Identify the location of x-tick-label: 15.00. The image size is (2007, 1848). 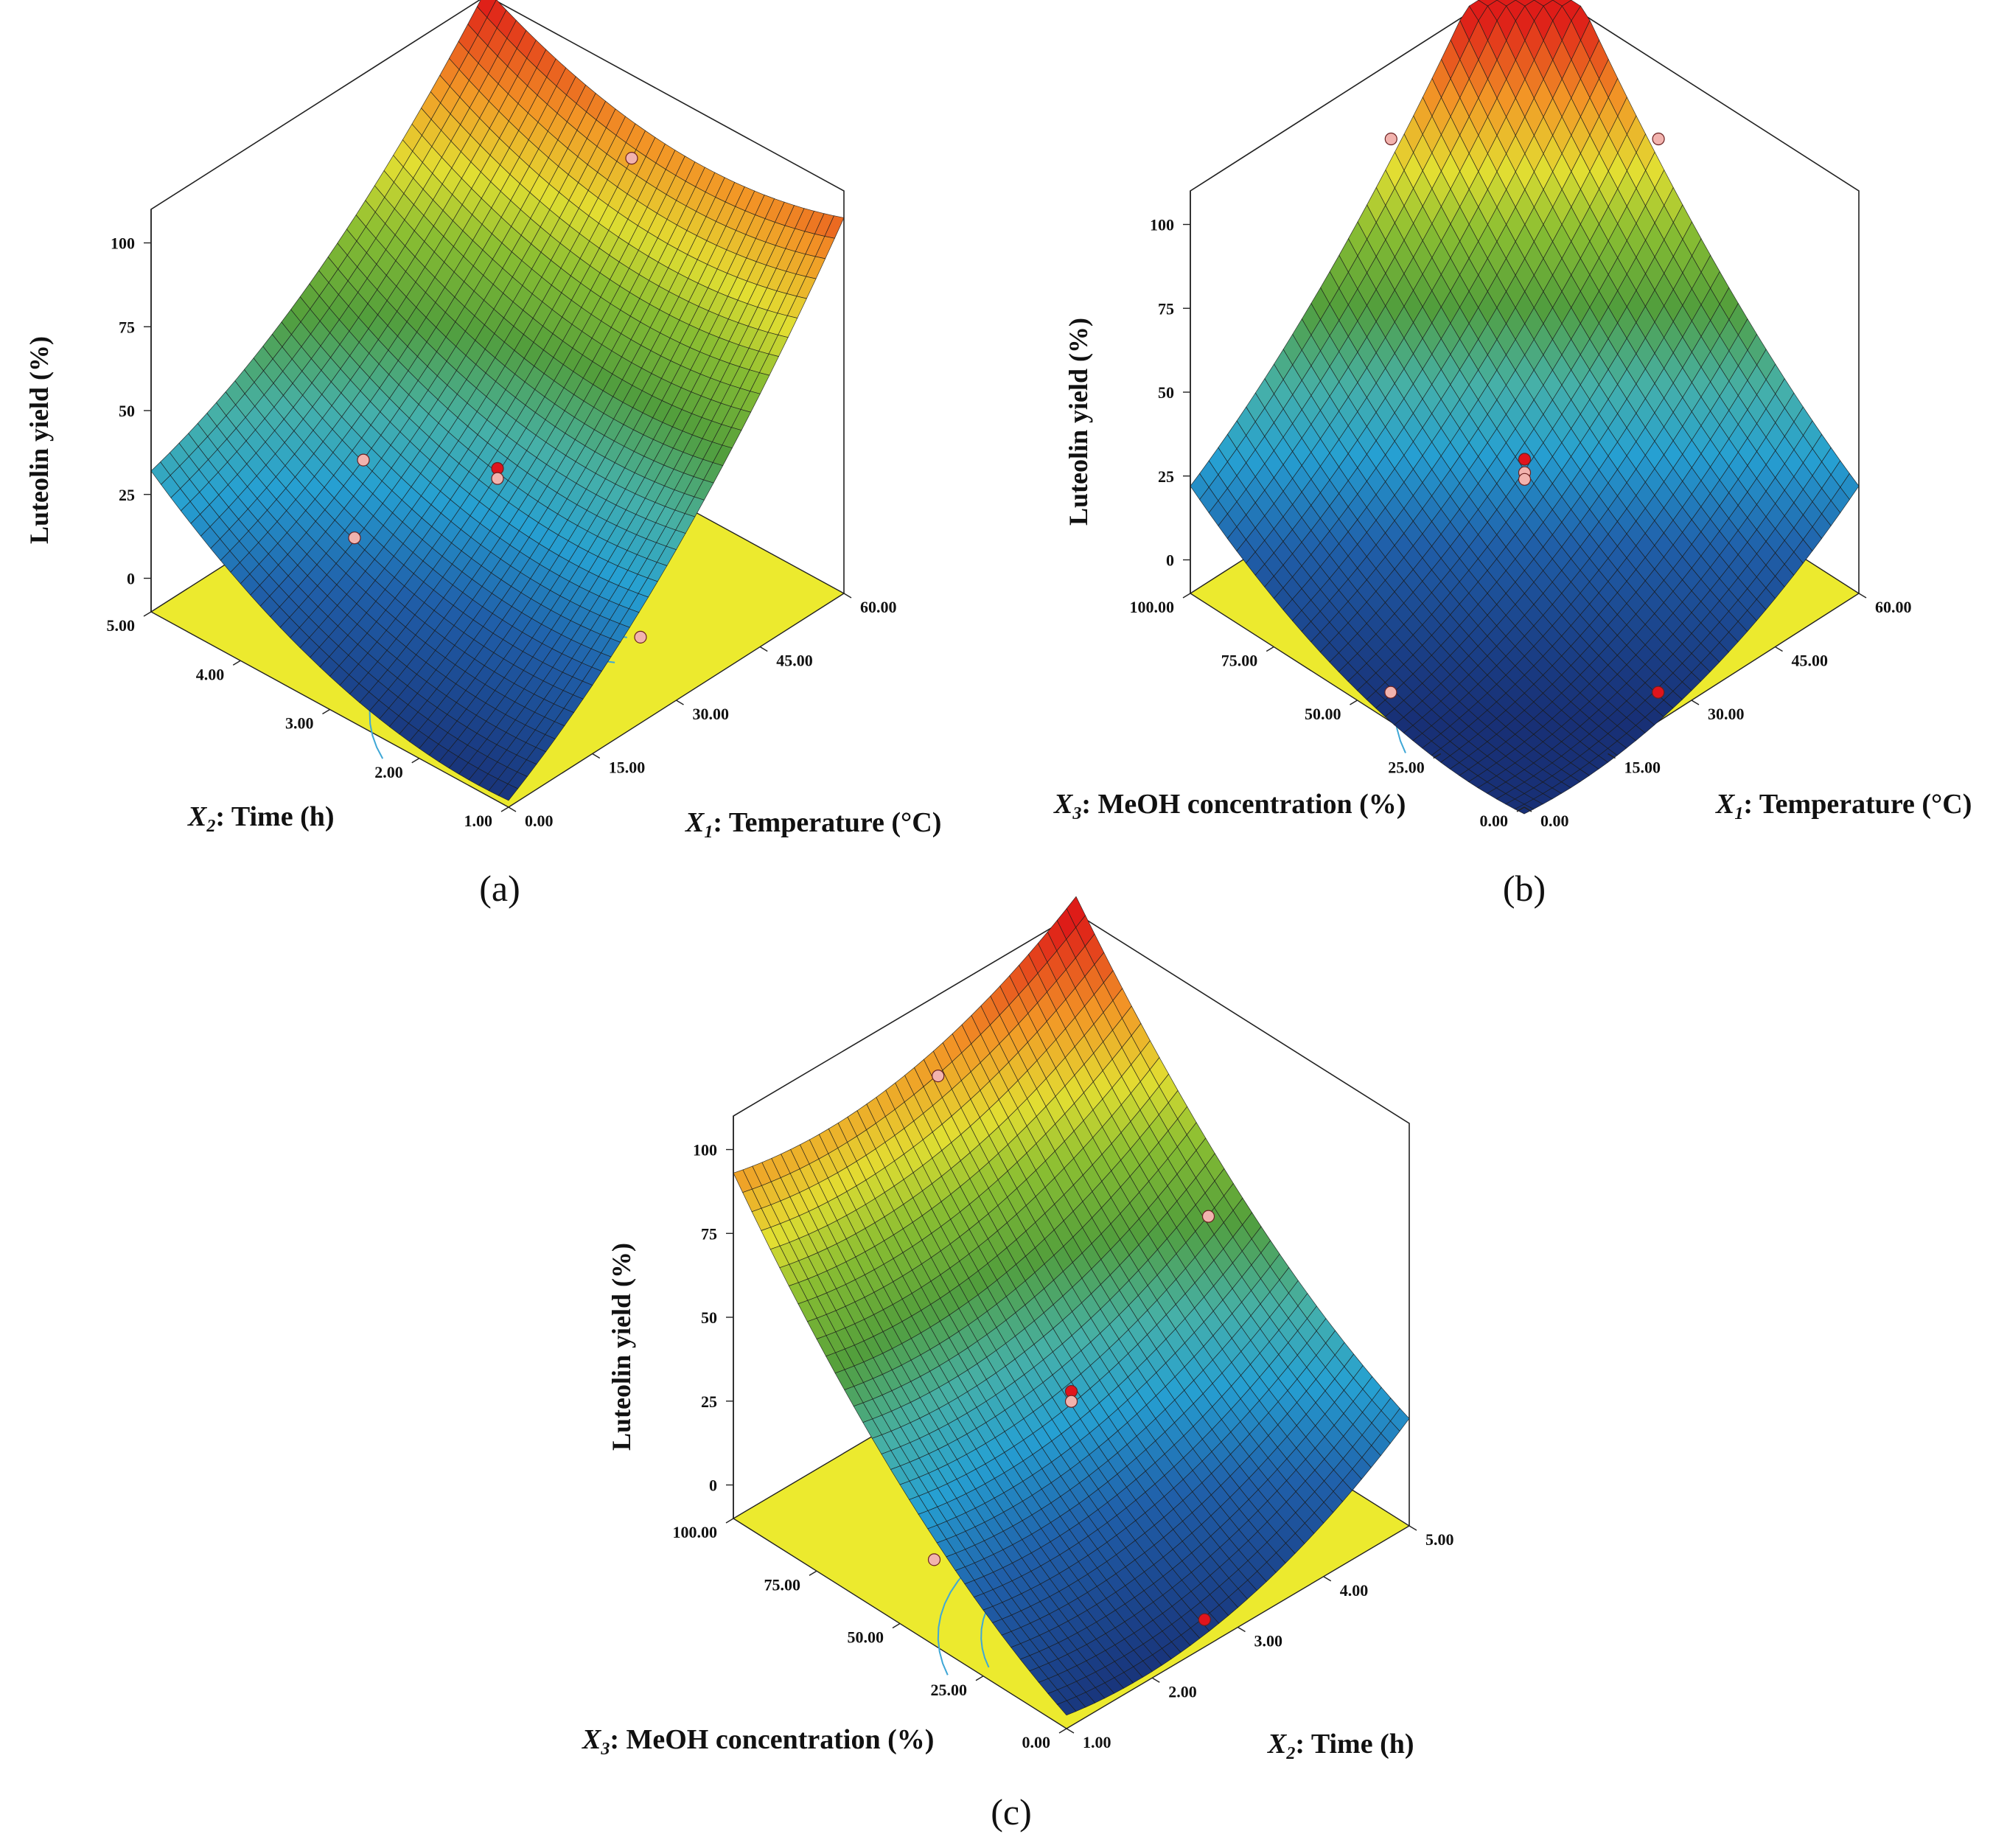
(1643, 768).